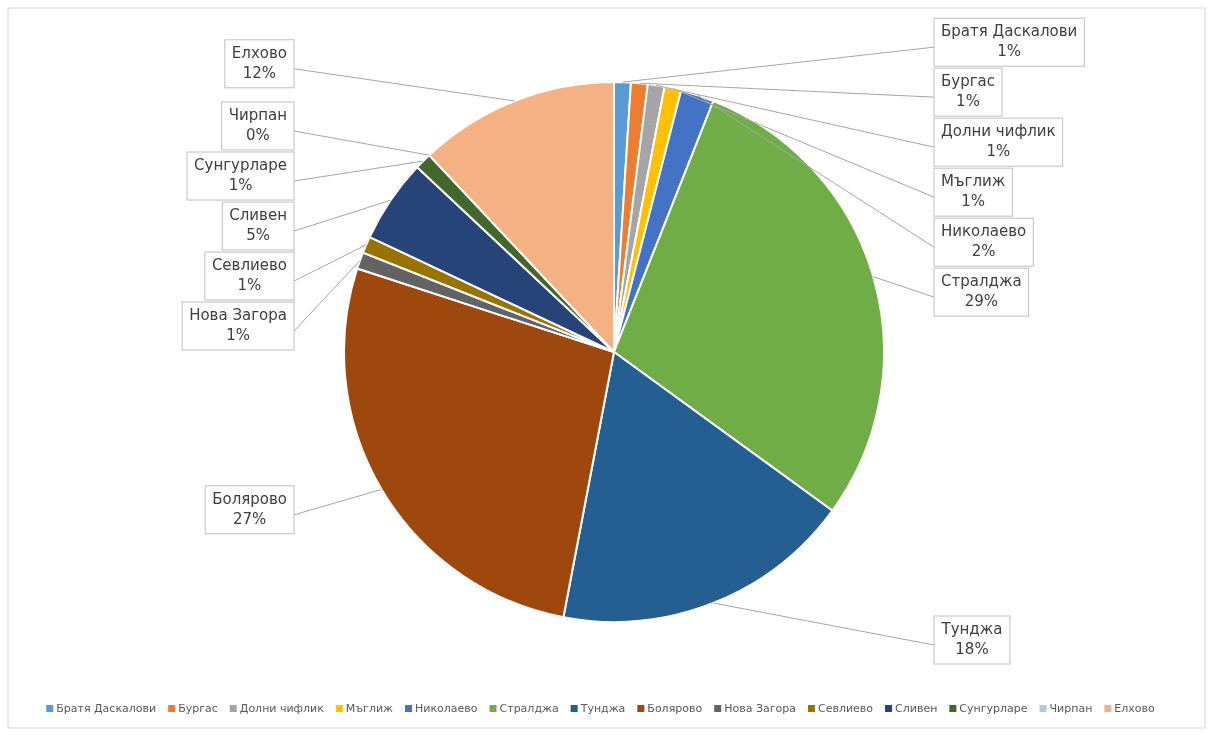 Image resolution: width=1213 pixels, height=740 pixels. Describe the element at coordinates (106, 708) in the screenshot. I see `legend-label: Братя Даскалови` at that location.